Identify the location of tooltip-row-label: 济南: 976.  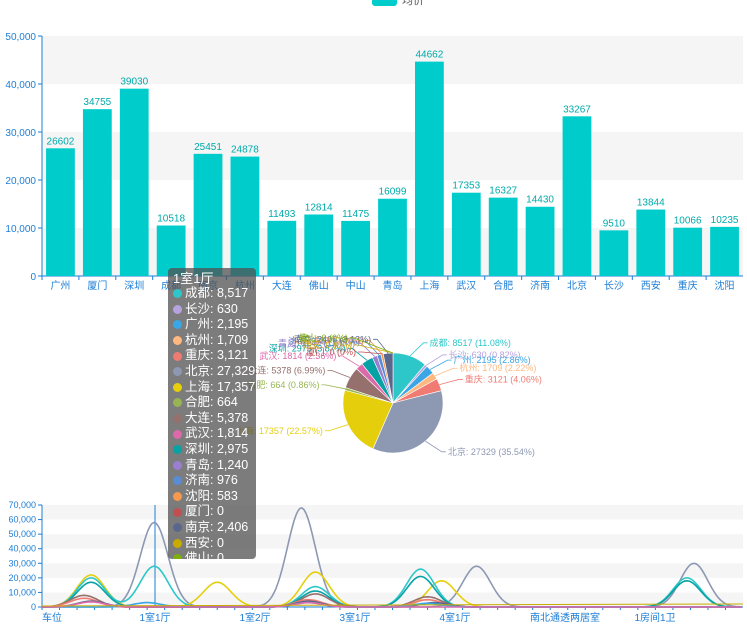
(211, 480).